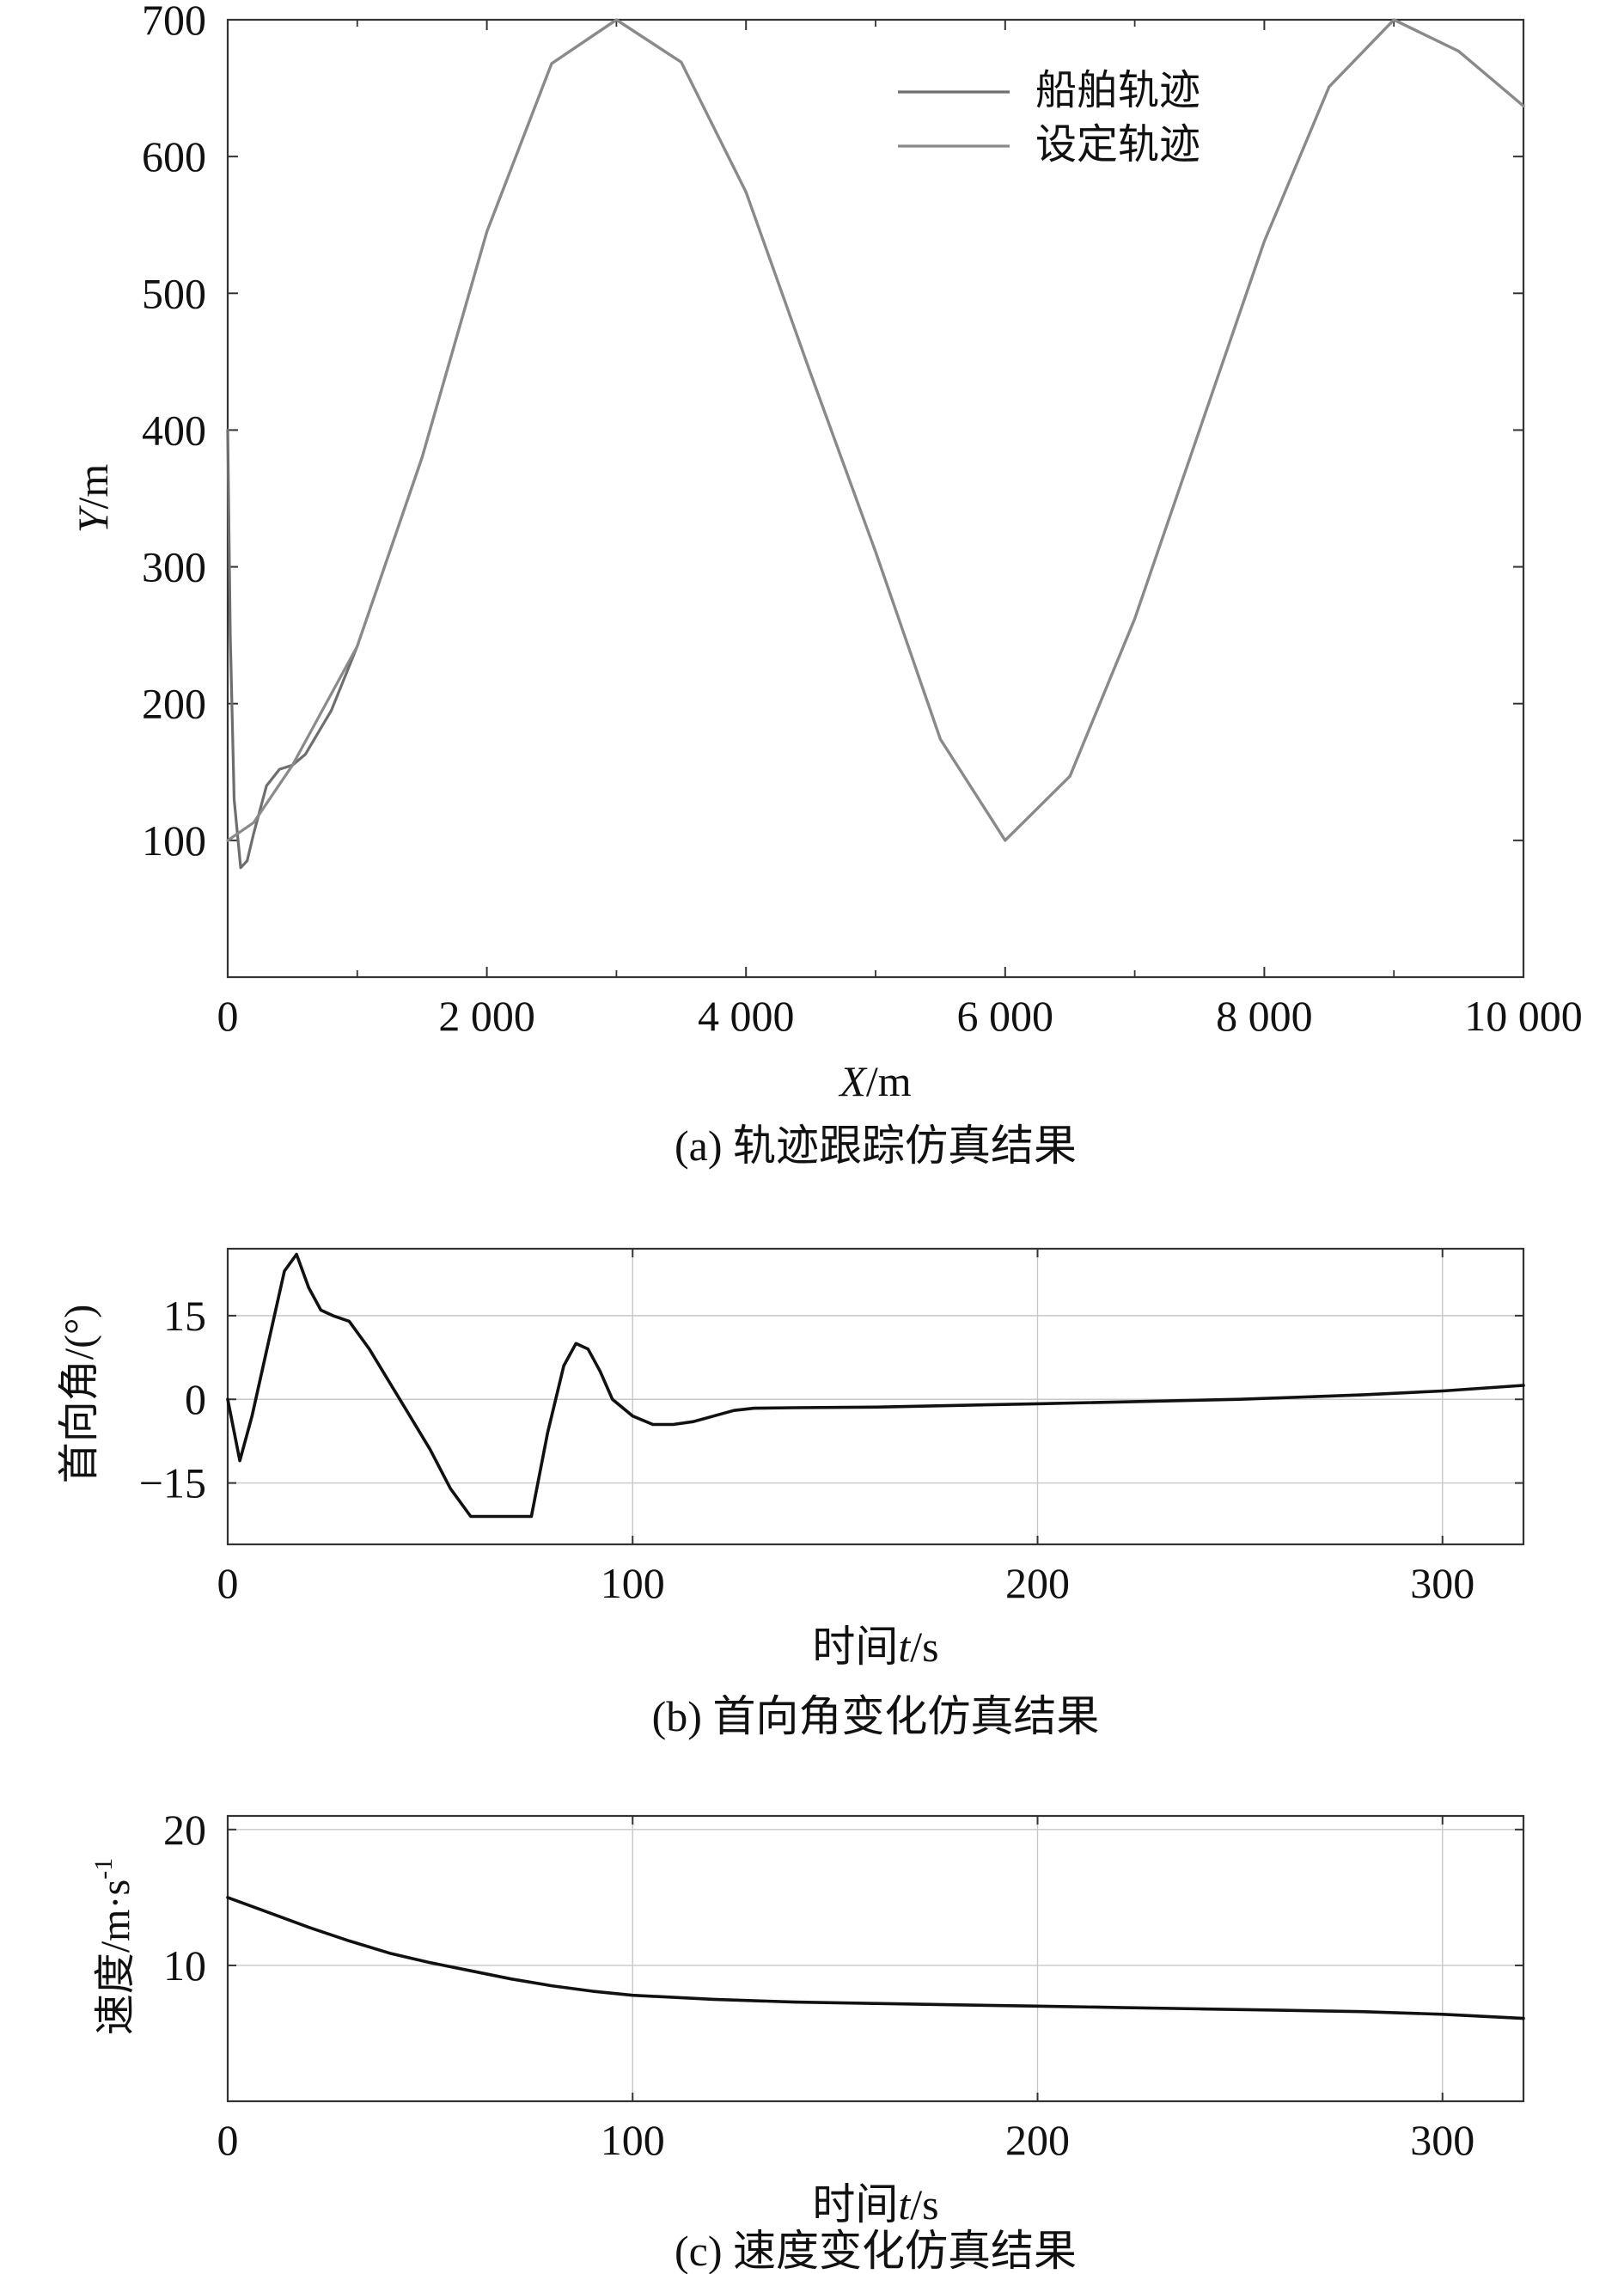  What do you see at coordinates (746, 1016) in the screenshot?
I see `x-tick-label: 4 000` at bounding box center [746, 1016].